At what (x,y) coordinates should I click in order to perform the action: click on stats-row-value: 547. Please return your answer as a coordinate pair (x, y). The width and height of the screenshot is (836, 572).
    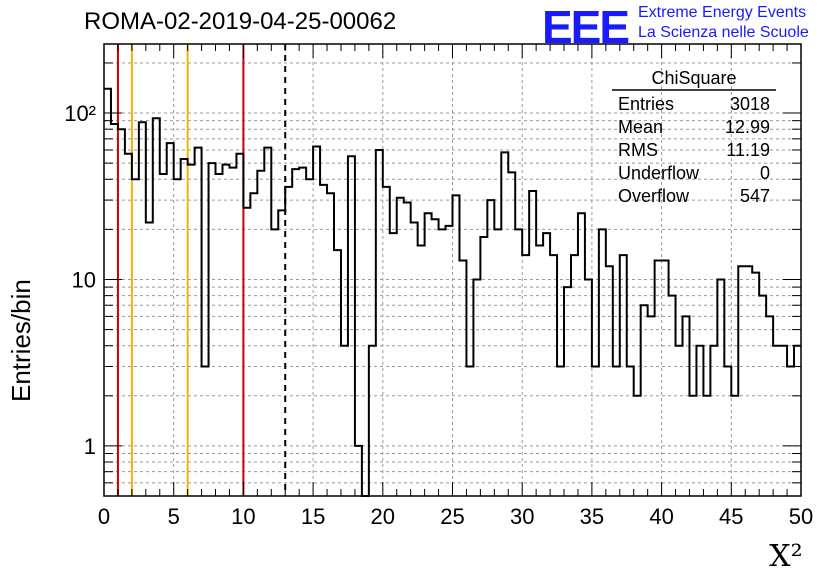
    Looking at the image, I should click on (755, 196).